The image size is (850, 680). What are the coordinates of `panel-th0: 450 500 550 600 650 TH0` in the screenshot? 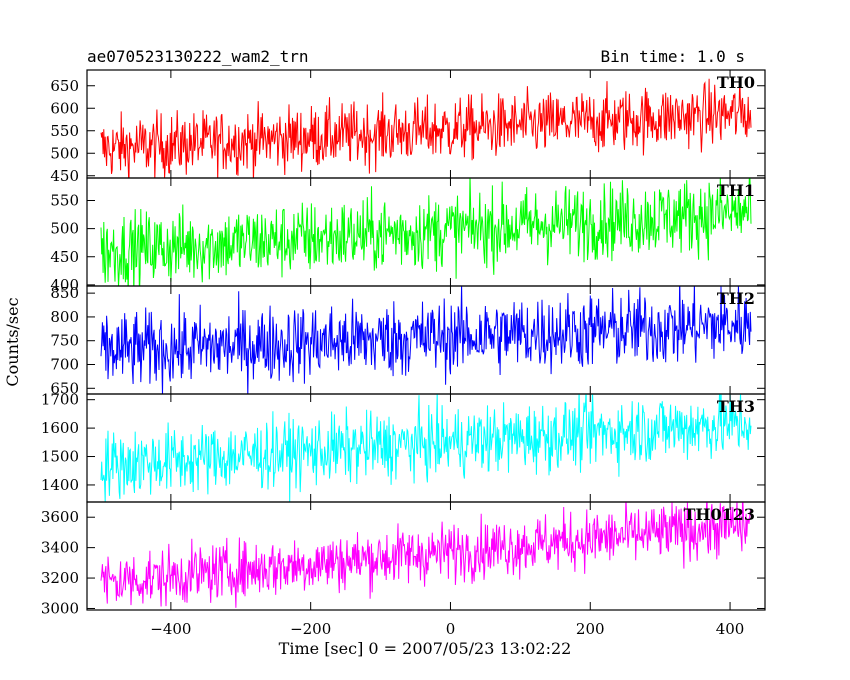 It's located at (408, 127).